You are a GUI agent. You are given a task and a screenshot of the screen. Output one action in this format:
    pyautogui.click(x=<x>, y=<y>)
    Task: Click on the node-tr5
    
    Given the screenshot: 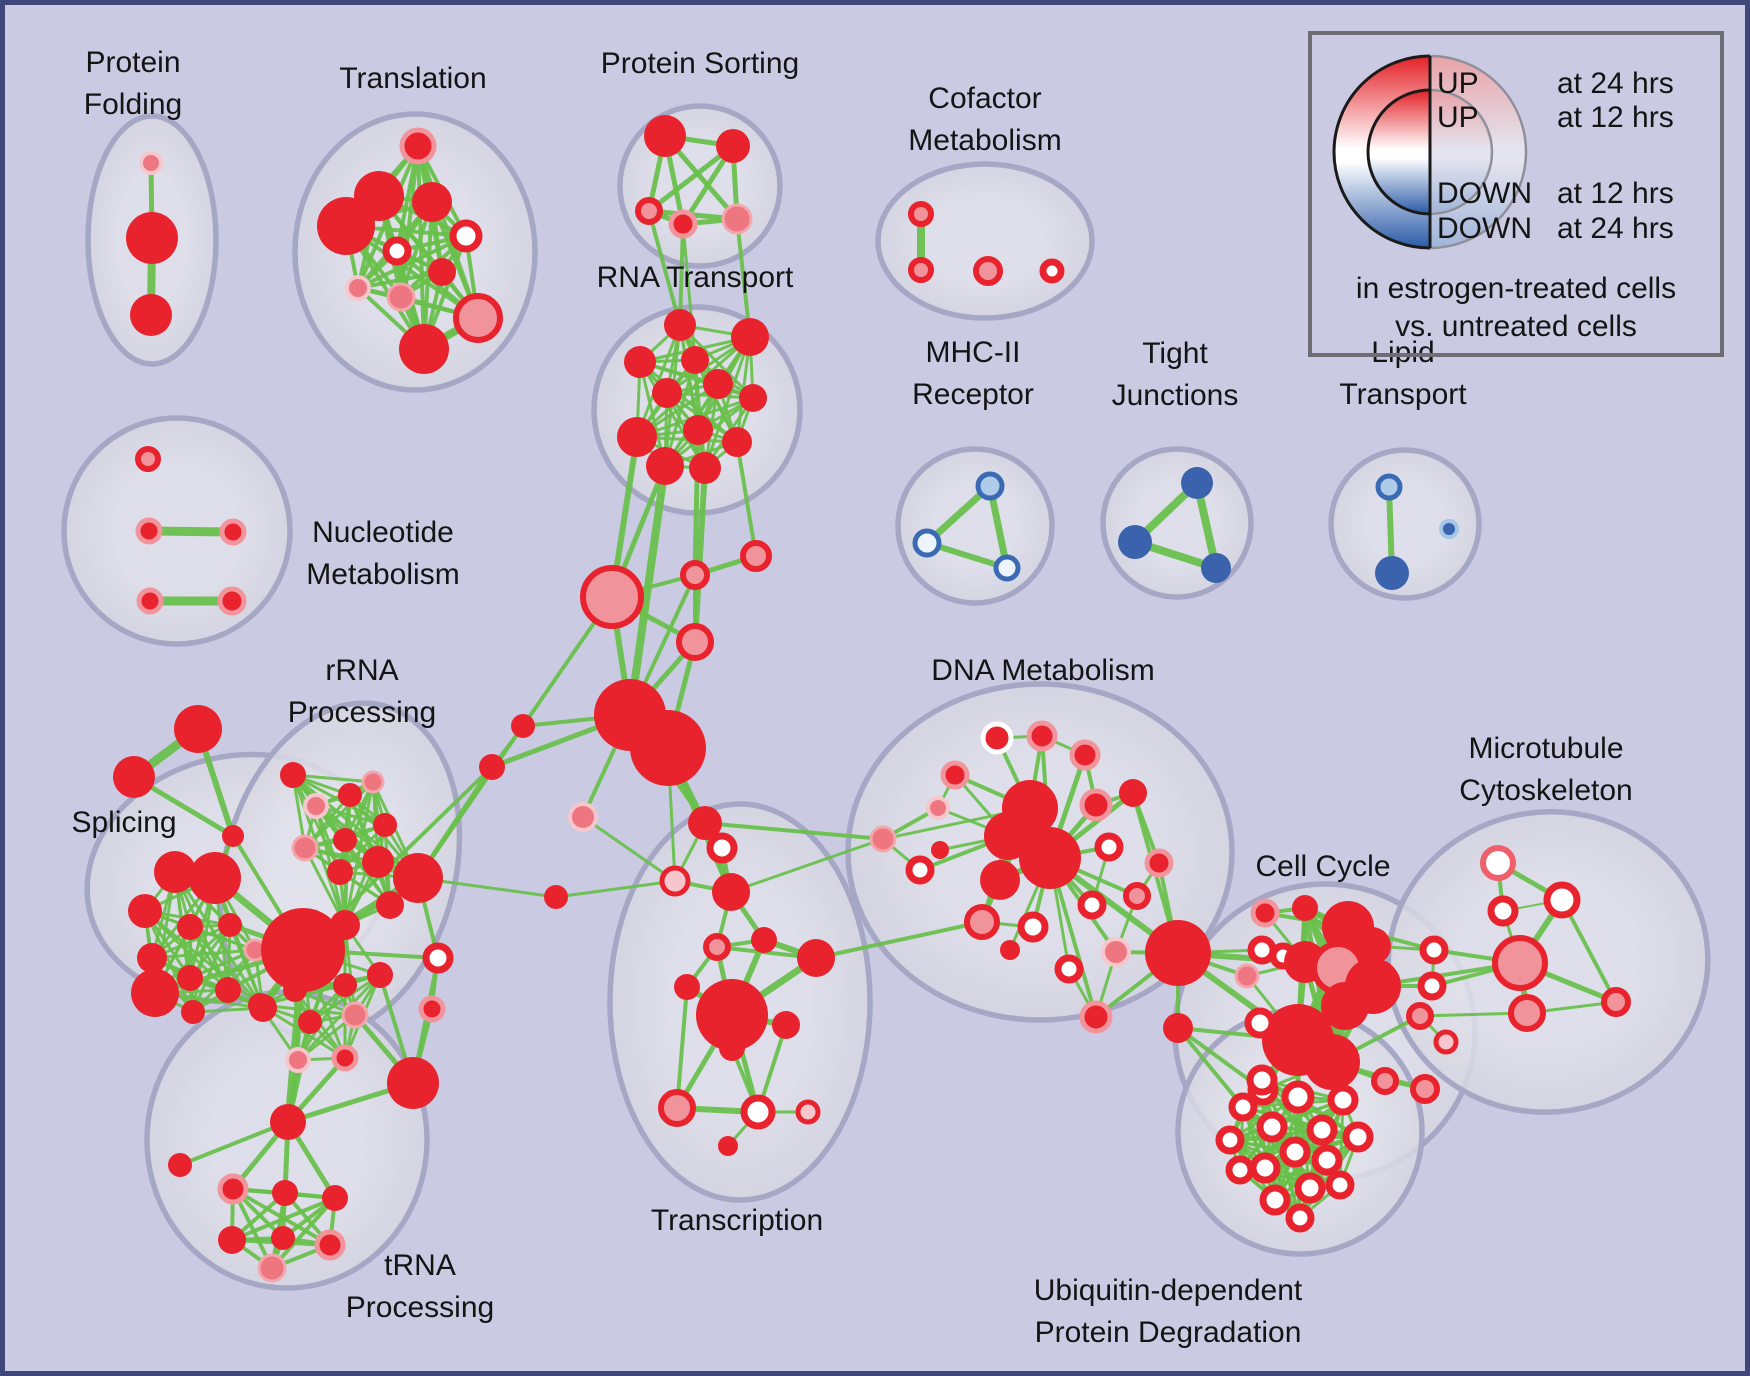 What is the action you would take?
    pyautogui.click(x=335, y=1198)
    